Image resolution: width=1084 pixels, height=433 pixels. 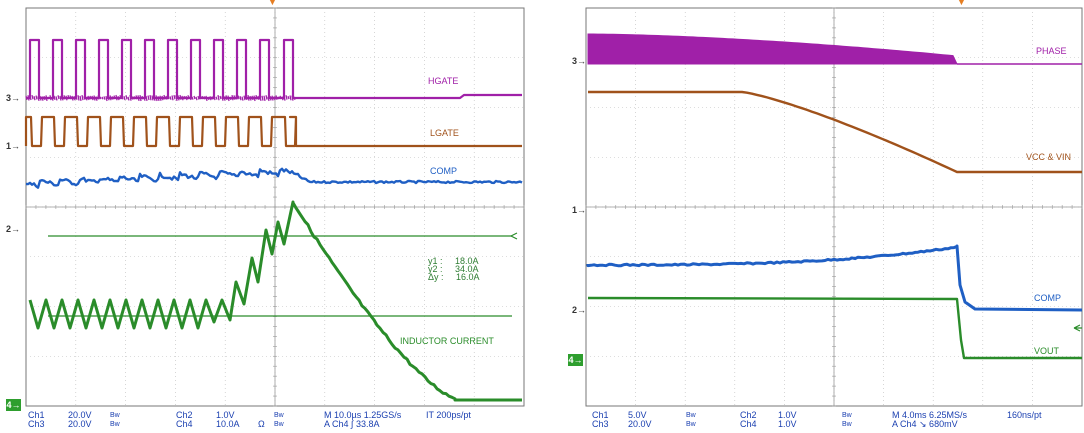 I want to click on vcc-vin-label: VCC & VIN, so click(x=1049, y=157).